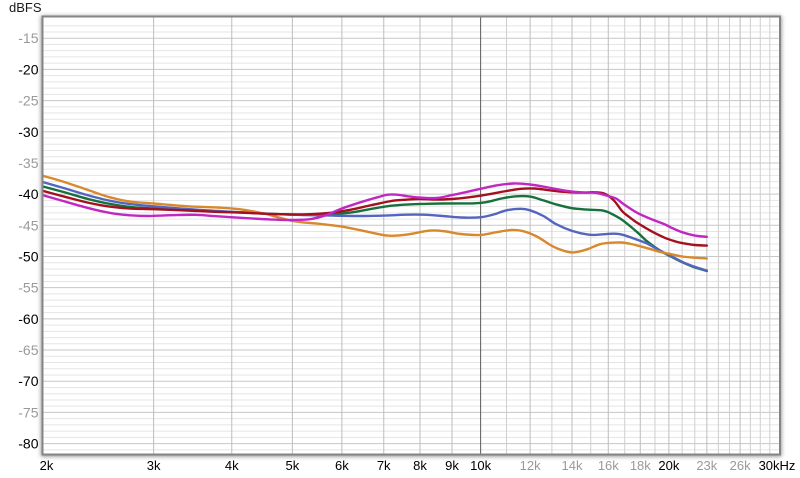 The image size is (800, 478). Describe the element at coordinates (640, 465) in the screenshot. I see `svg-text: 18k` at that location.